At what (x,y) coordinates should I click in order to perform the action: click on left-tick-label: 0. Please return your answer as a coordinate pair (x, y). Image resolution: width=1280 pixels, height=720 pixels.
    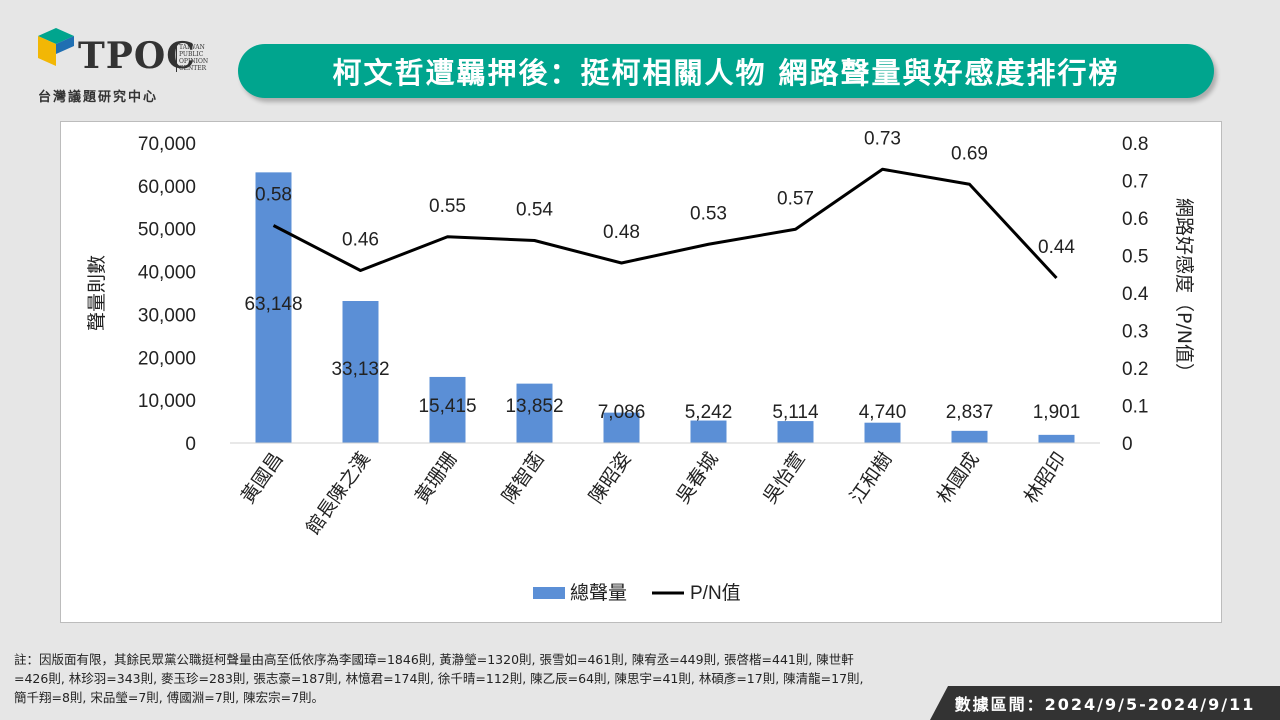
    Looking at the image, I should click on (190, 444).